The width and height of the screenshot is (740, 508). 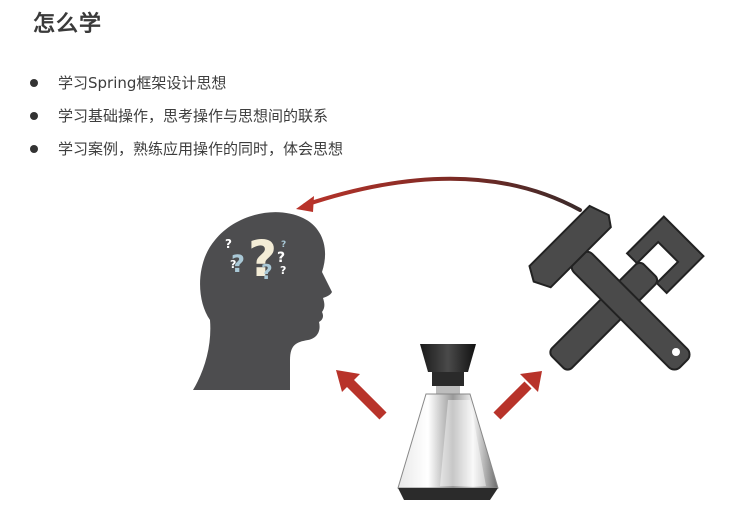 I want to click on bullet-item: 学习Spring框架设计思想, so click(x=186, y=82).